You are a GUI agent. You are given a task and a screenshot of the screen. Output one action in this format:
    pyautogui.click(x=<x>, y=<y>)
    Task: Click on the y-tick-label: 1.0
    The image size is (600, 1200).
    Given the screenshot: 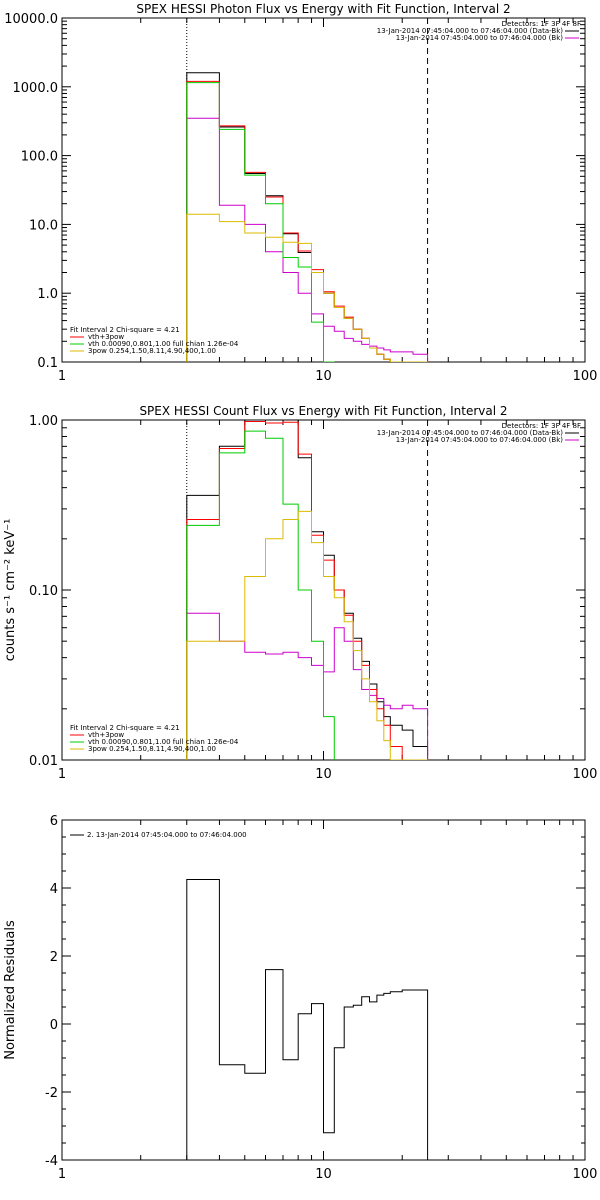 What is the action you would take?
    pyautogui.click(x=47, y=294)
    